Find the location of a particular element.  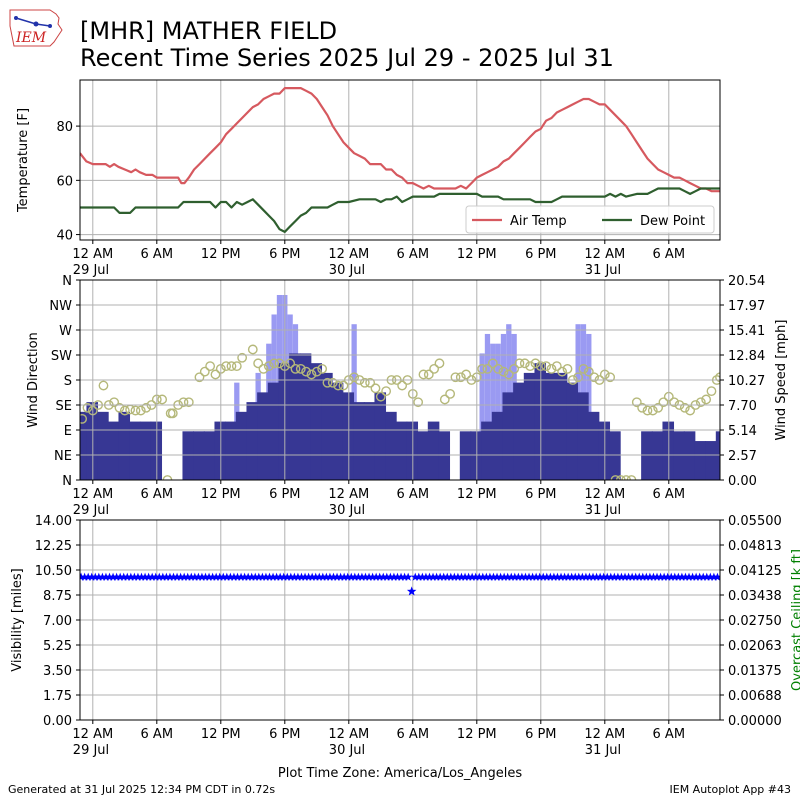

y-right-tick-label: 12.84 is located at coordinates (746, 356).